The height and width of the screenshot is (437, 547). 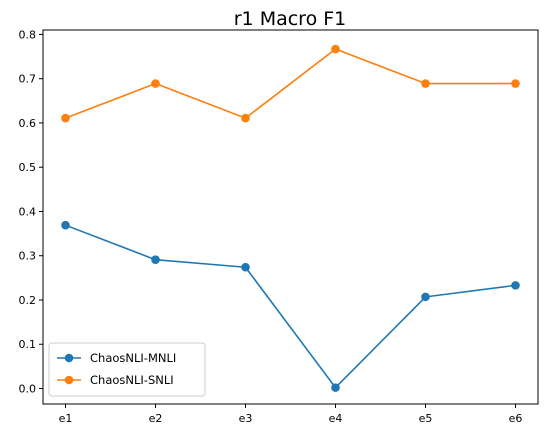 I want to click on x-tick-label: e5, so click(x=426, y=418).